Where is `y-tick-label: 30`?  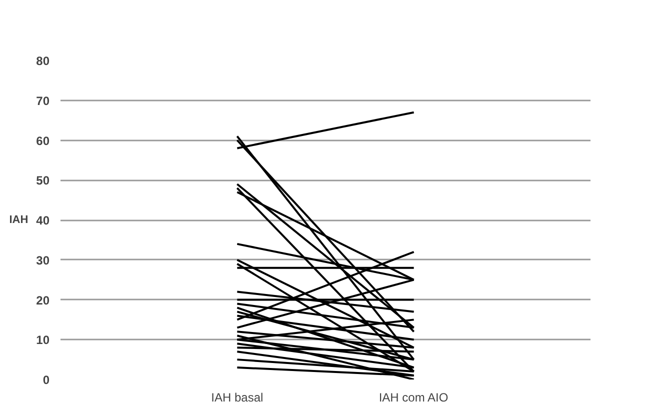
y-tick-label: 30 is located at coordinates (43, 260).